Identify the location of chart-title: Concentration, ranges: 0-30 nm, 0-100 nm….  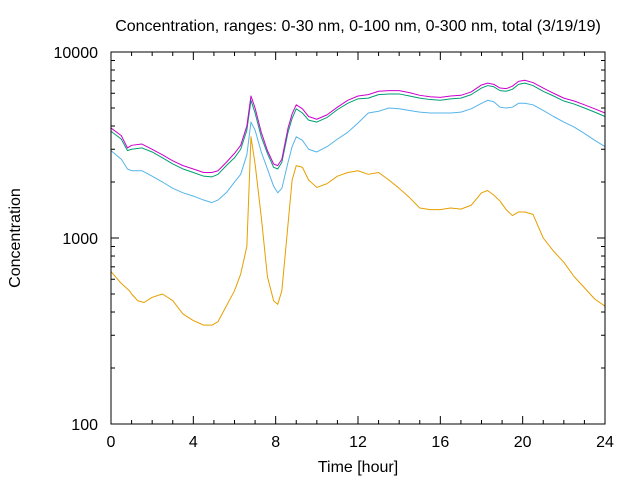
(358, 26).